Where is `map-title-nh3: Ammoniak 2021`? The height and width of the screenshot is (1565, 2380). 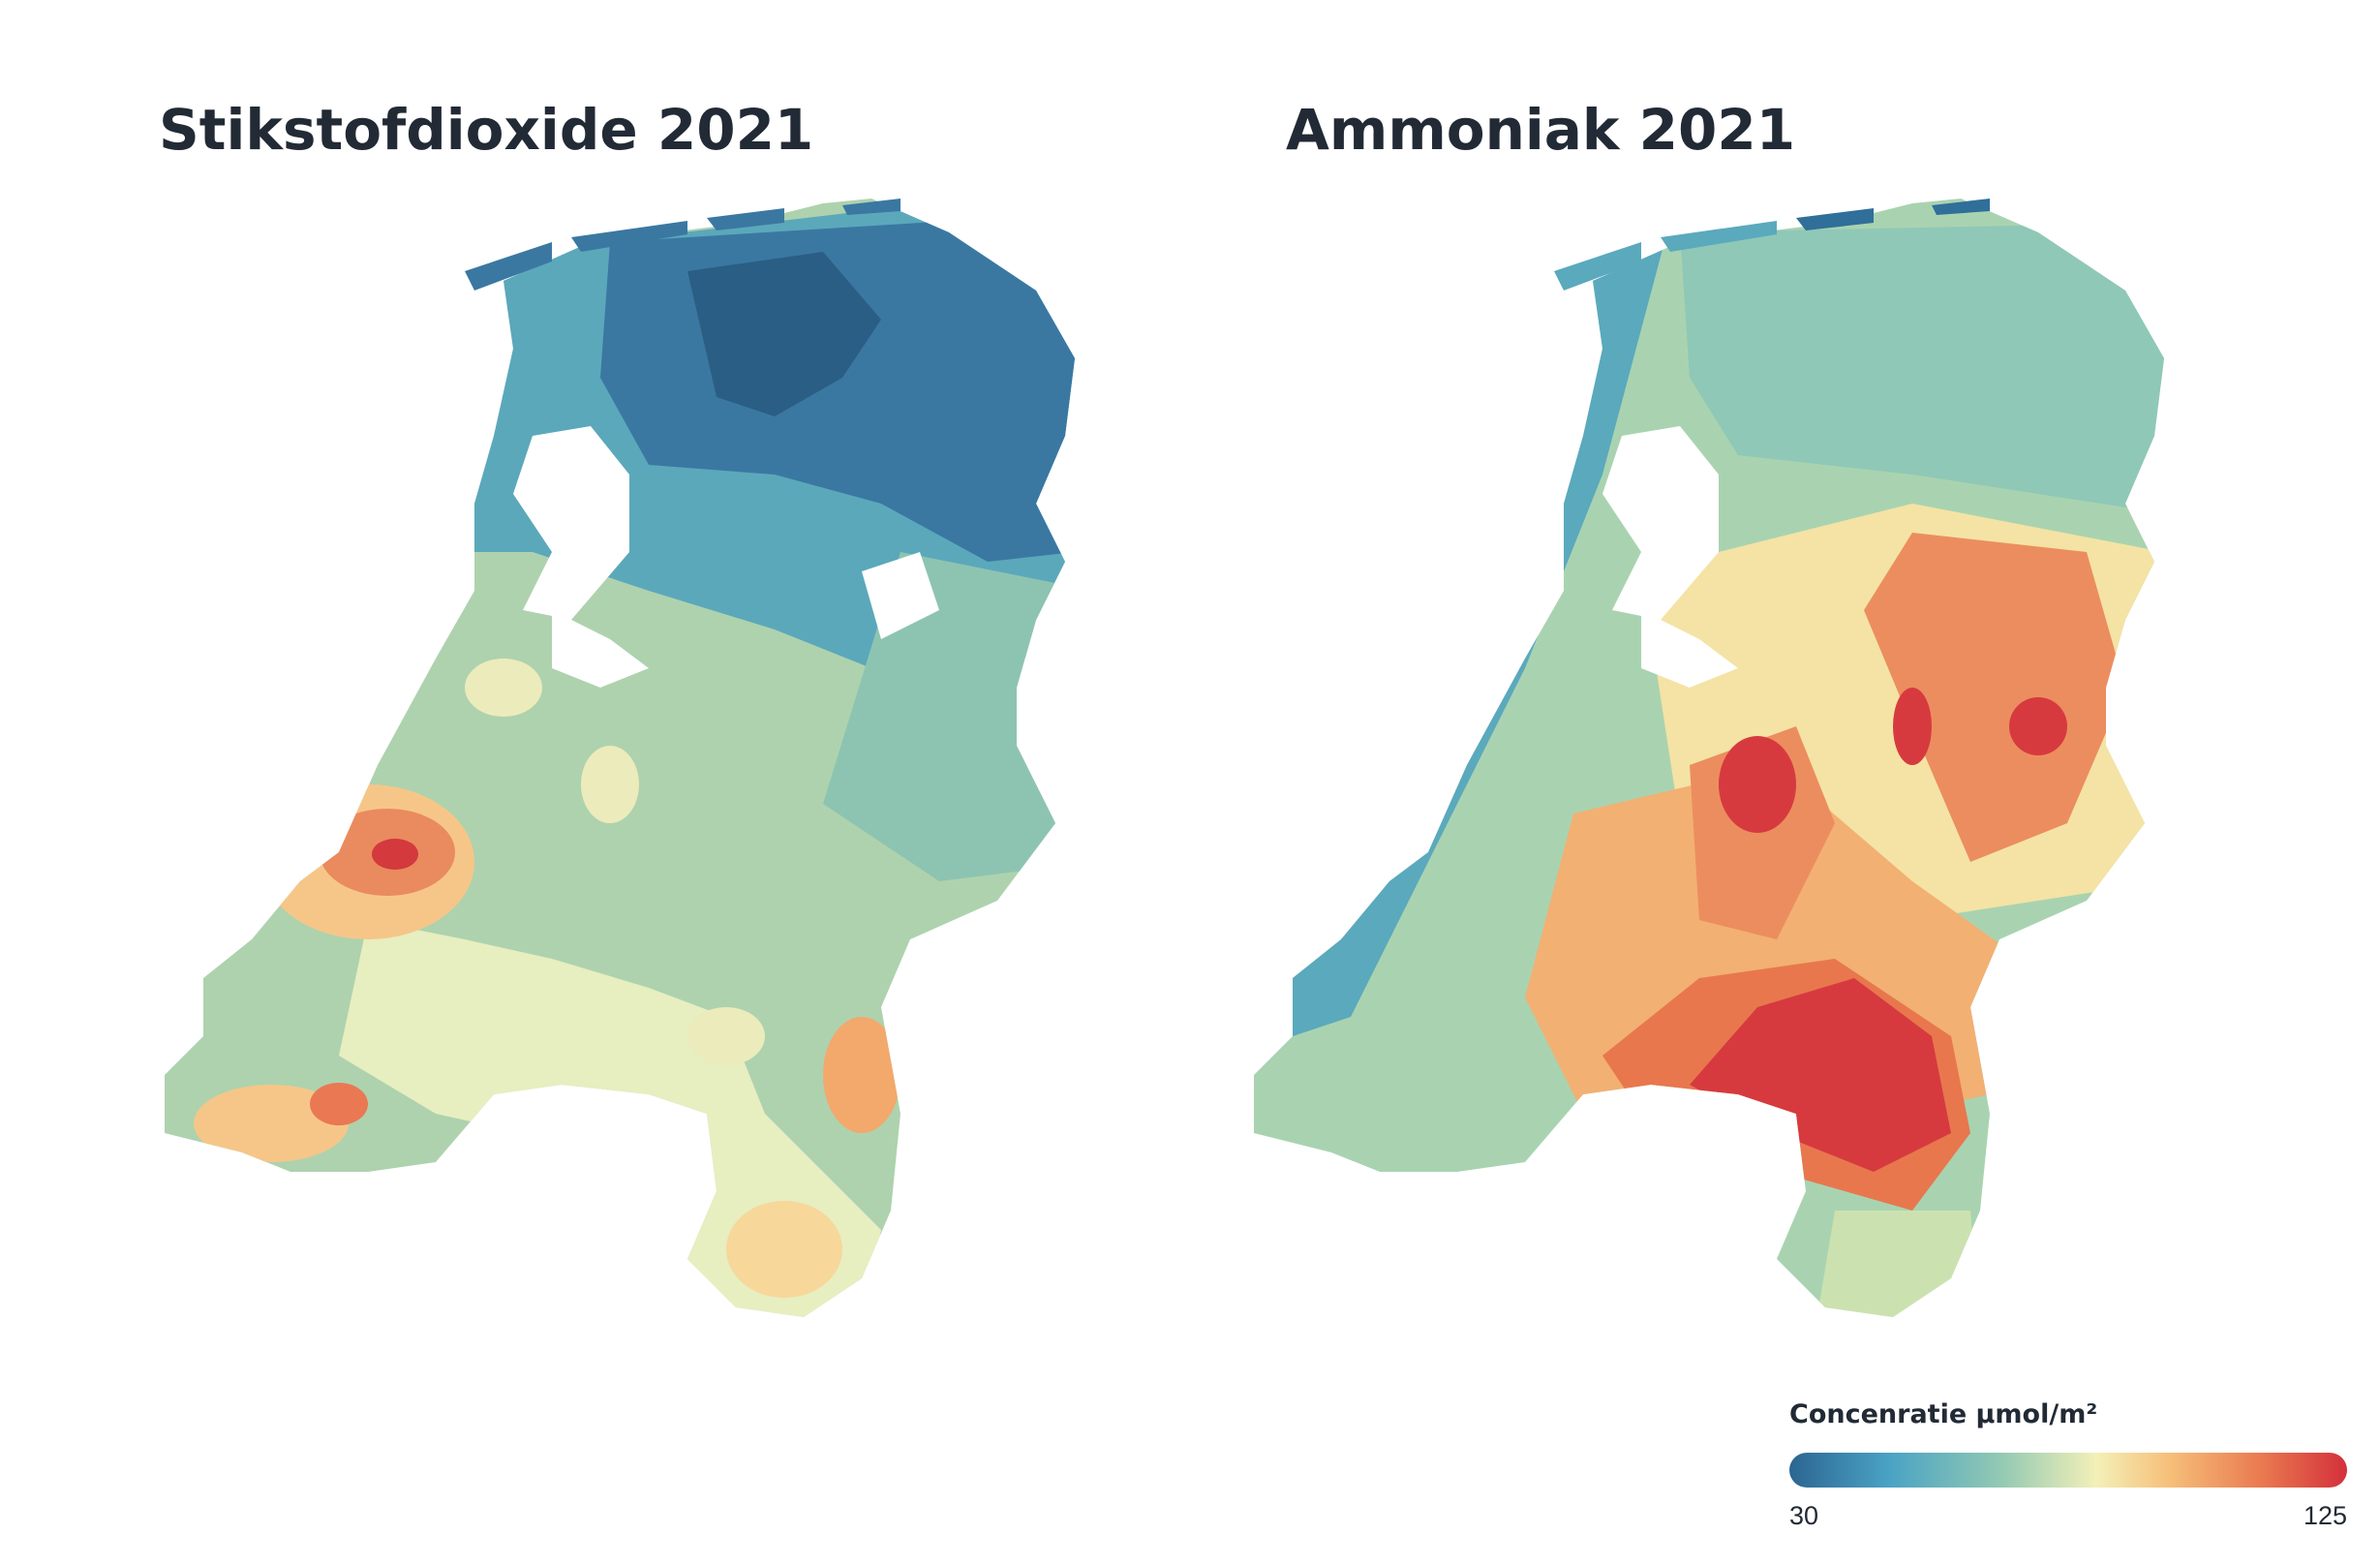
map-title-nh3: Ammoniak 2021 is located at coordinates (1541, 130).